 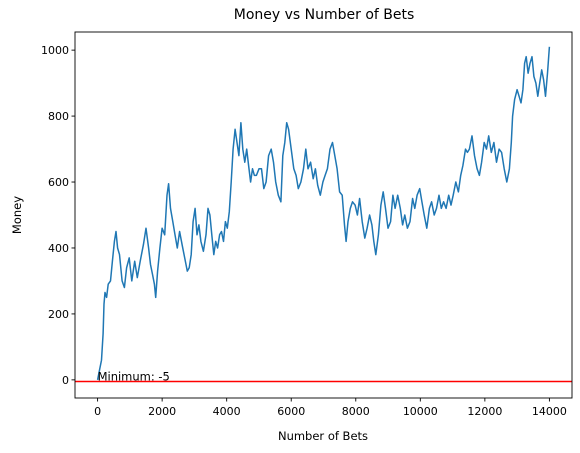 I want to click on minimum-annotation: Minimum: -5, so click(x=134, y=377).